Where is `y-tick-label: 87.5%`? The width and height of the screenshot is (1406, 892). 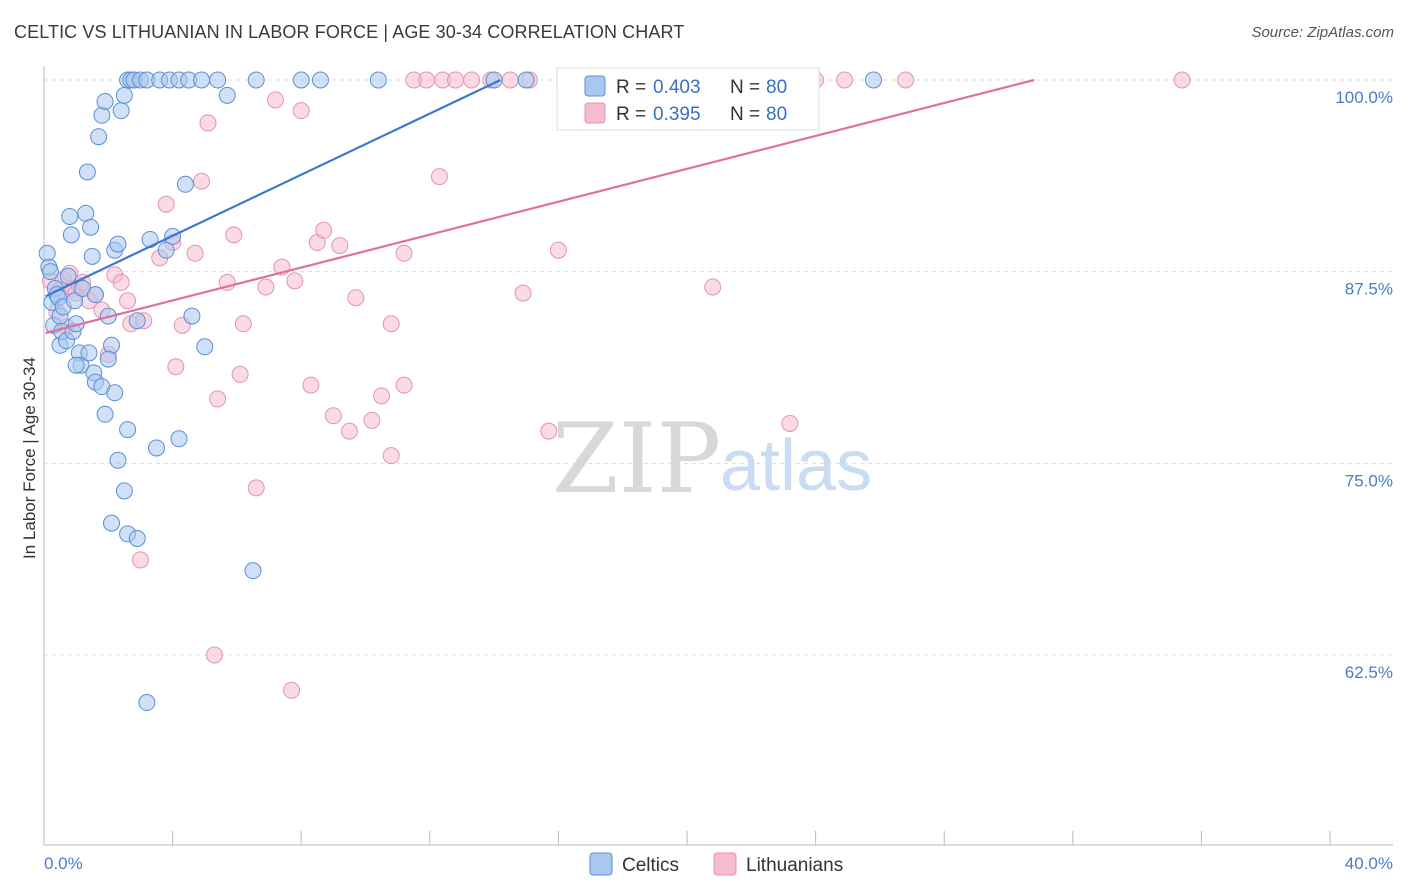 y-tick-label: 87.5% is located at coordinates (1369, 289).